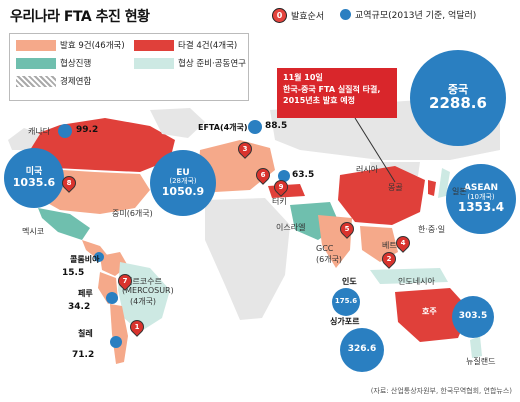  I want to click on pin-3-number: 3, so click(245, 149).